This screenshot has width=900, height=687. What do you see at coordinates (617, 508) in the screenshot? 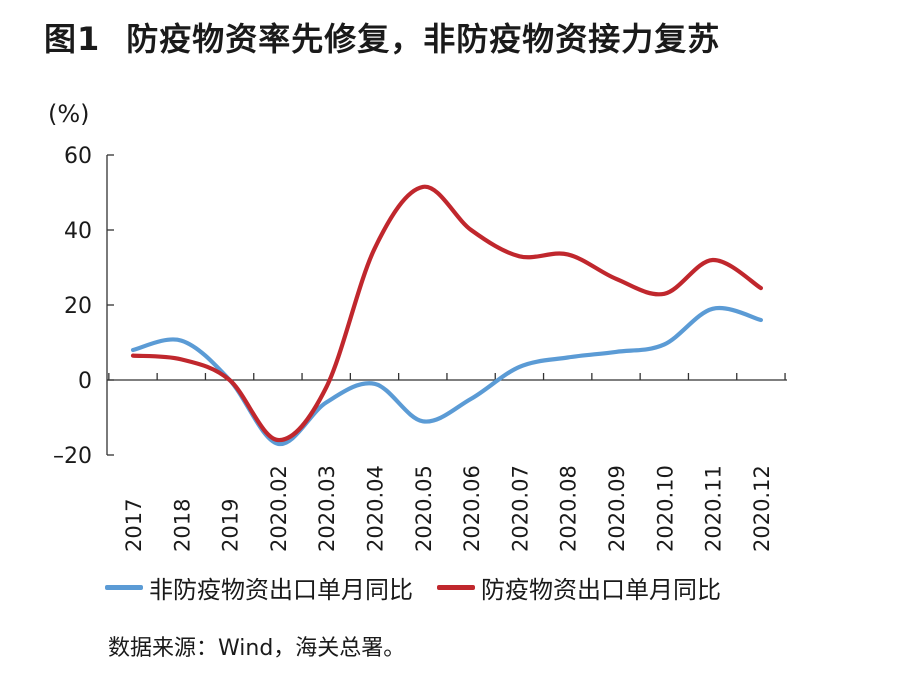
I see `x-tick-label: 2020.09` at bounding box center [617, 508].